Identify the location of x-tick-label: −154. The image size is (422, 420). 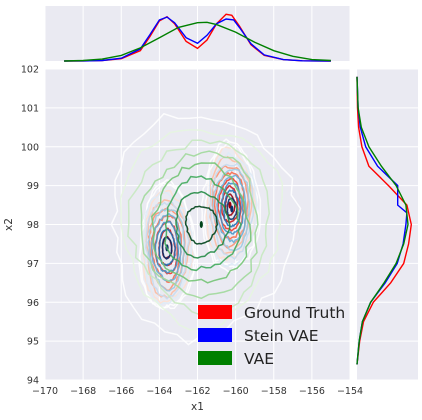
(350, 391).